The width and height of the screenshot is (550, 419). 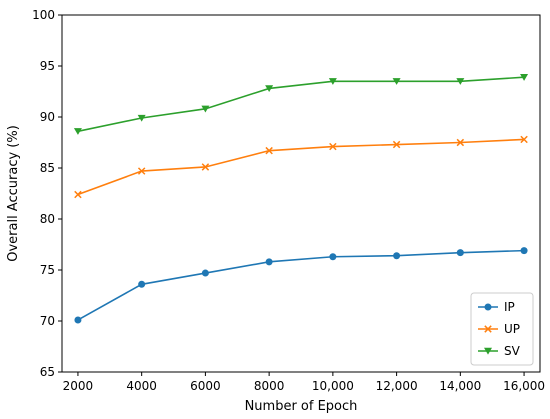 What do you see at coordinates (205, 386) in the screenshot?
I see `x-tick-label: 6000` at bounding box center [205, 386].